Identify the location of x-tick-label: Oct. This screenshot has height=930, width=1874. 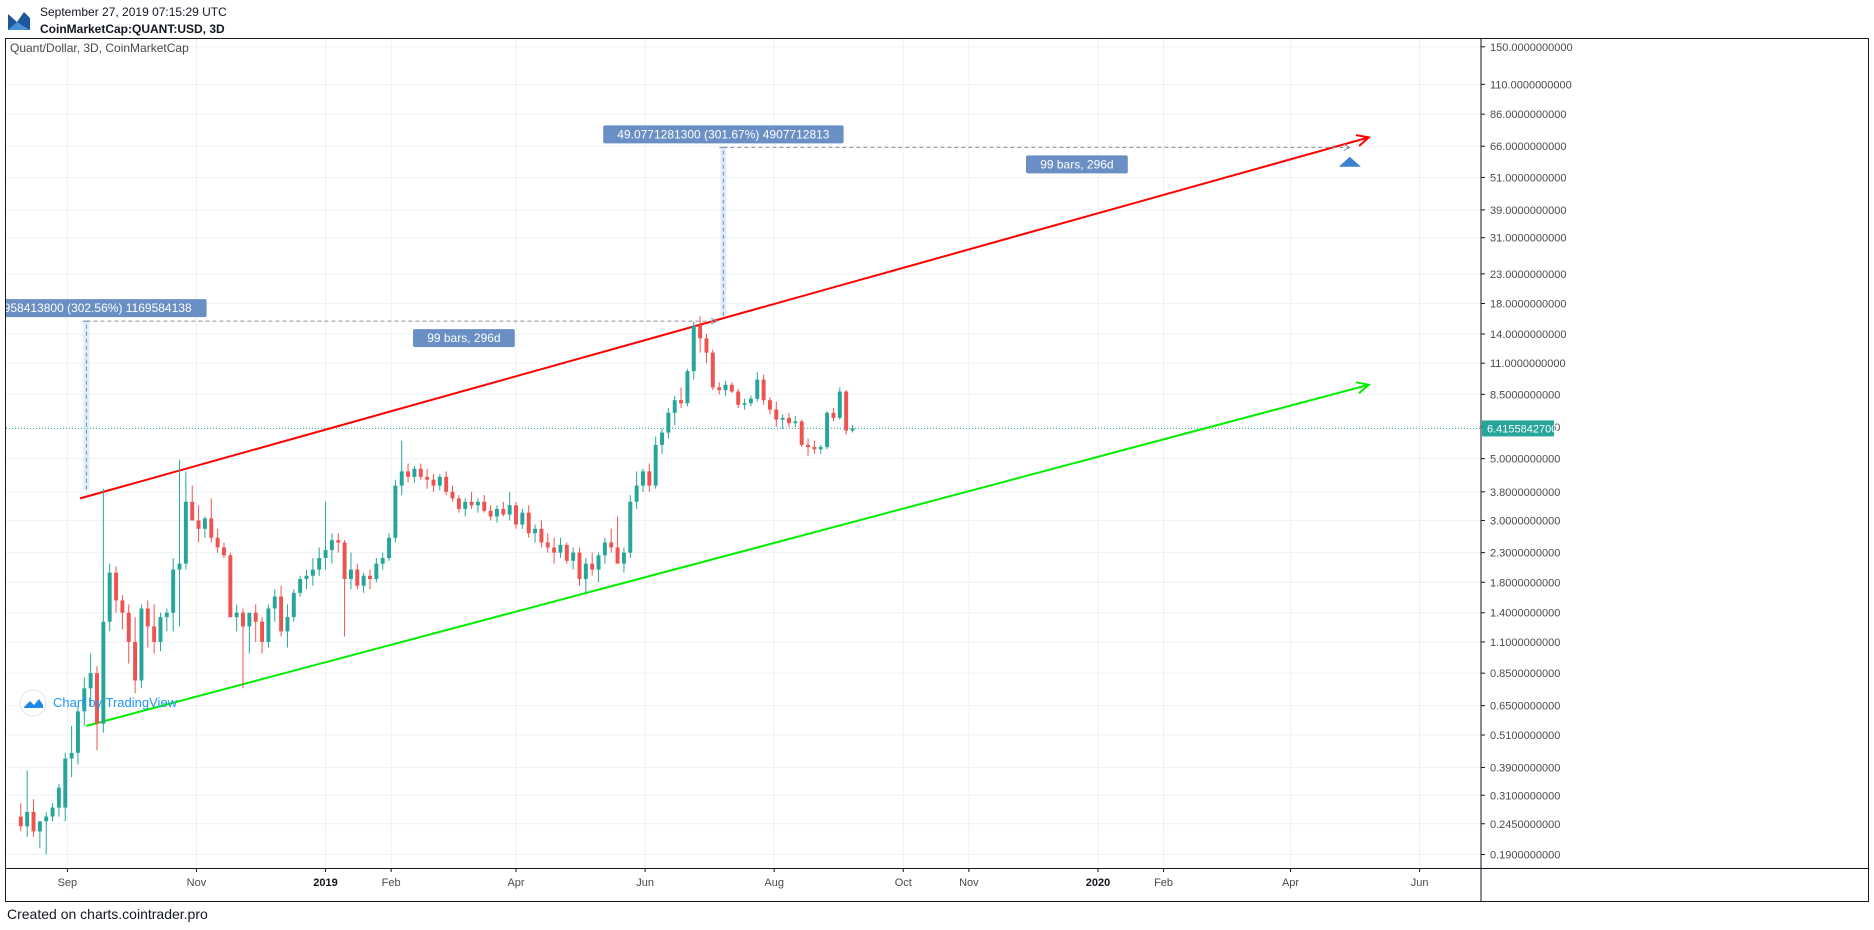
(903, 883).